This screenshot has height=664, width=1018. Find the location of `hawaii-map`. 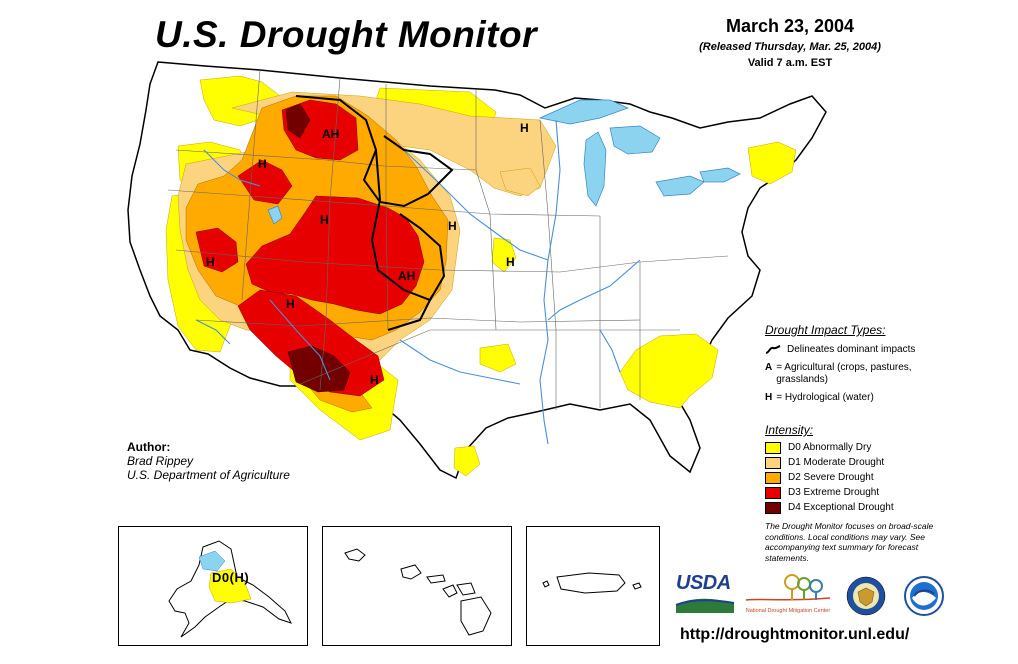

hawaii-map is located at coordinates (418, 592).